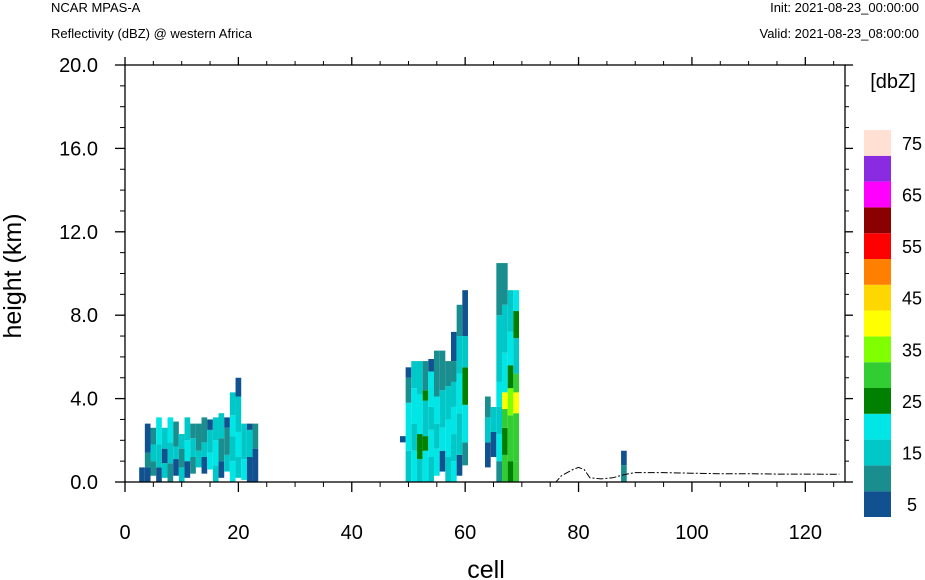  I want to click on x-tick-label: 20, so click(238, 533).